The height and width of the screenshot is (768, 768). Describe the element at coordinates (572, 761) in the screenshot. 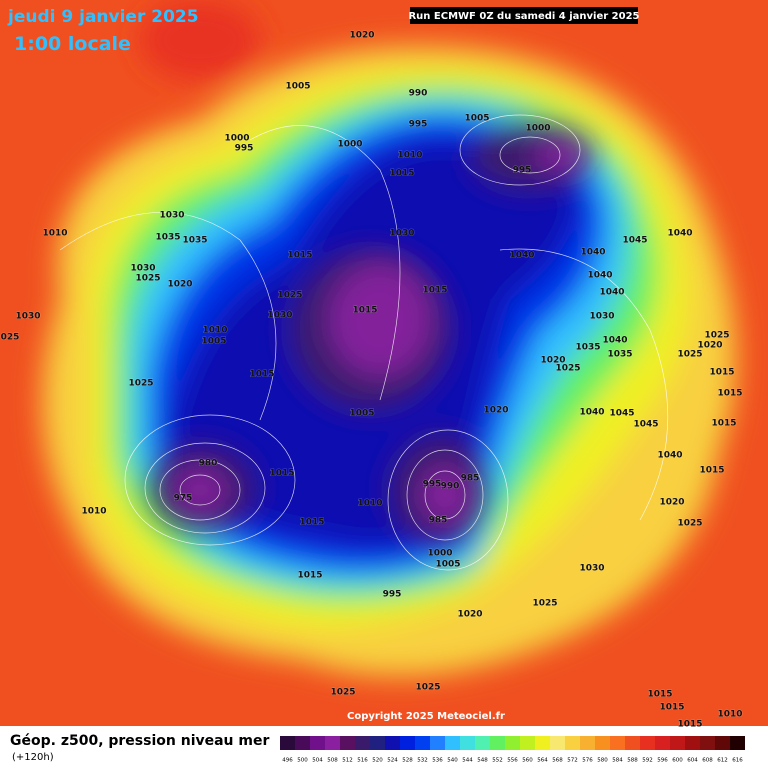

I see `scale-label: 572` at that location.